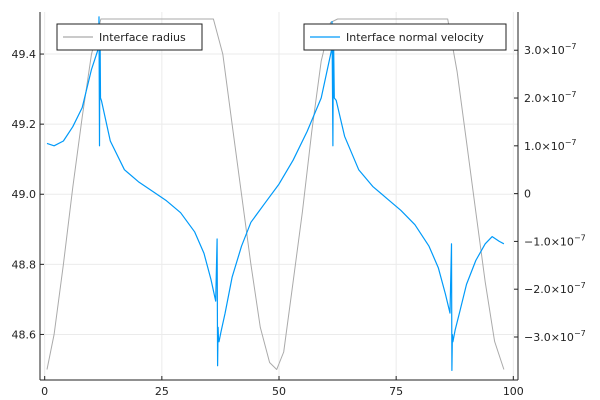  What do you see at coordinates (24, 334) in the screenshot?
I see `y-left-tick-label: 48.6` at bounding box center [24, 334].